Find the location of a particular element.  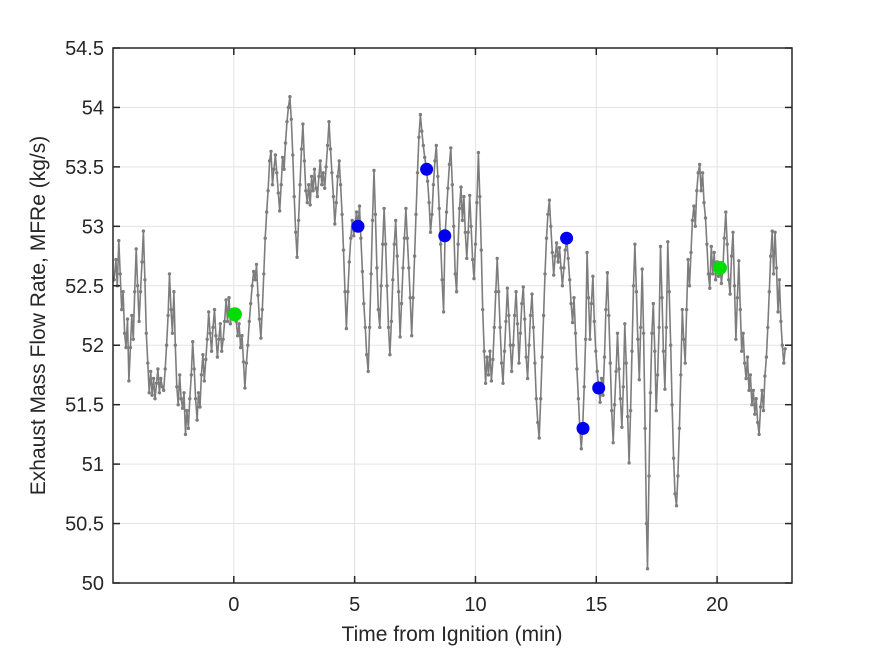

x-tick-label: 20 is located at coordinates (717, 605).